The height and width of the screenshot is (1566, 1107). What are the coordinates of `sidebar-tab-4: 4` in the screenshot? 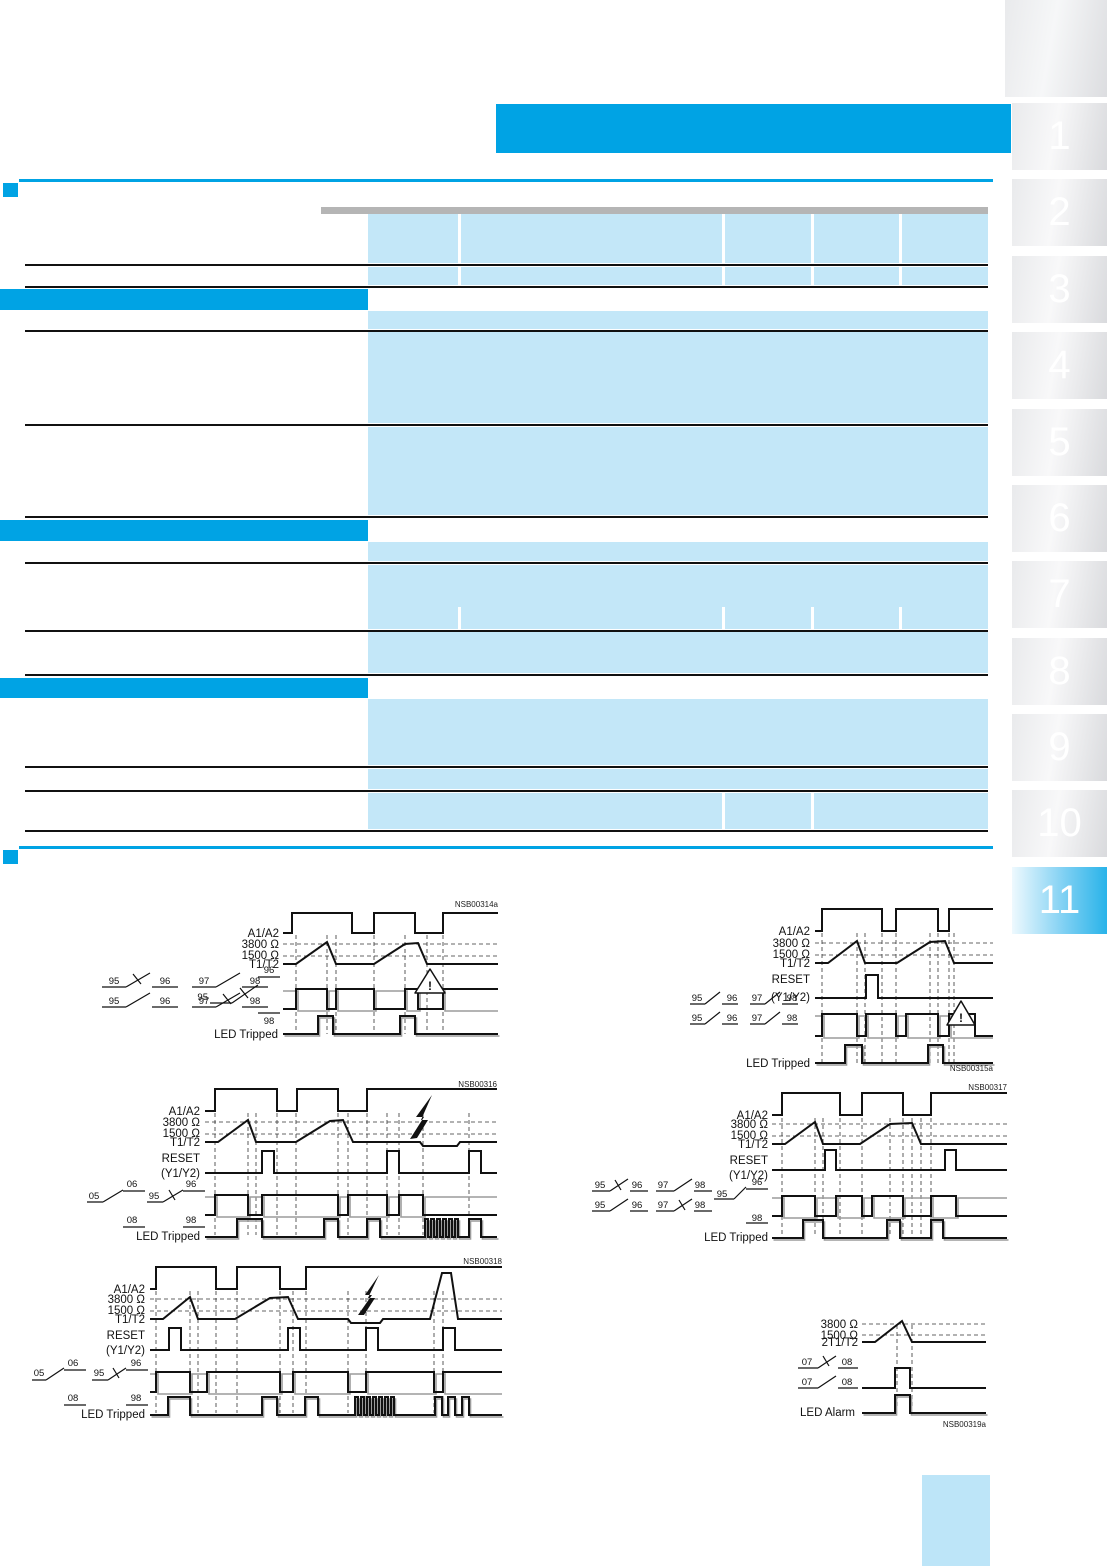 It's located at (1059, 365).